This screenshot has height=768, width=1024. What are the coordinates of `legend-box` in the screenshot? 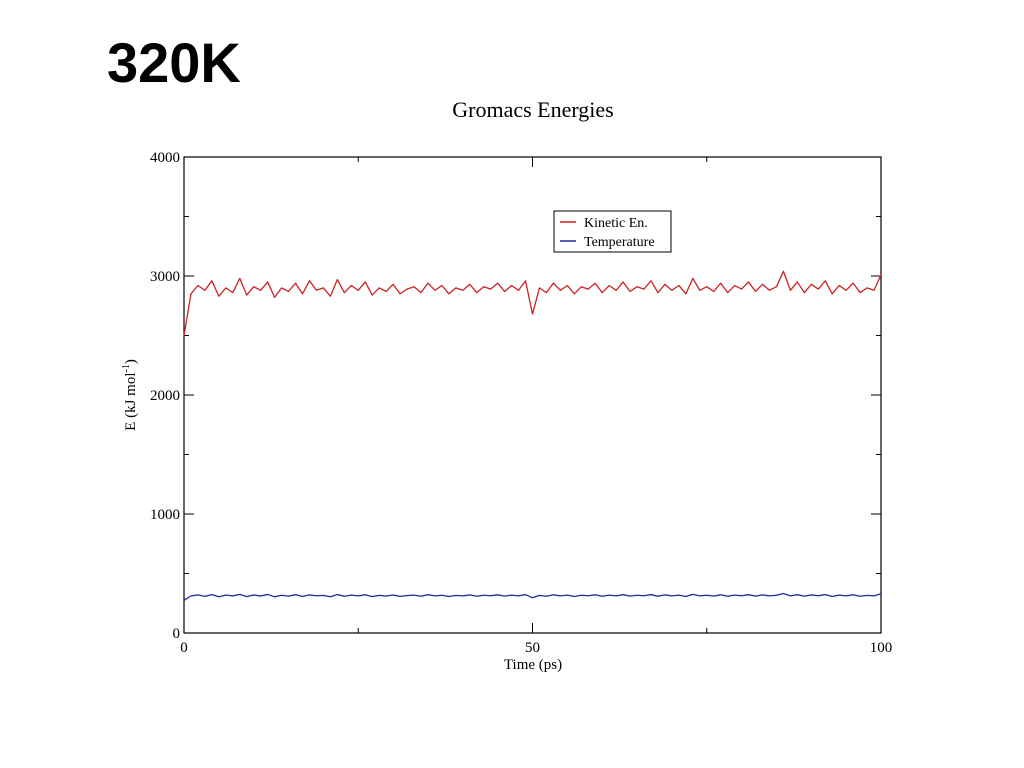 It's located at (612, 231).